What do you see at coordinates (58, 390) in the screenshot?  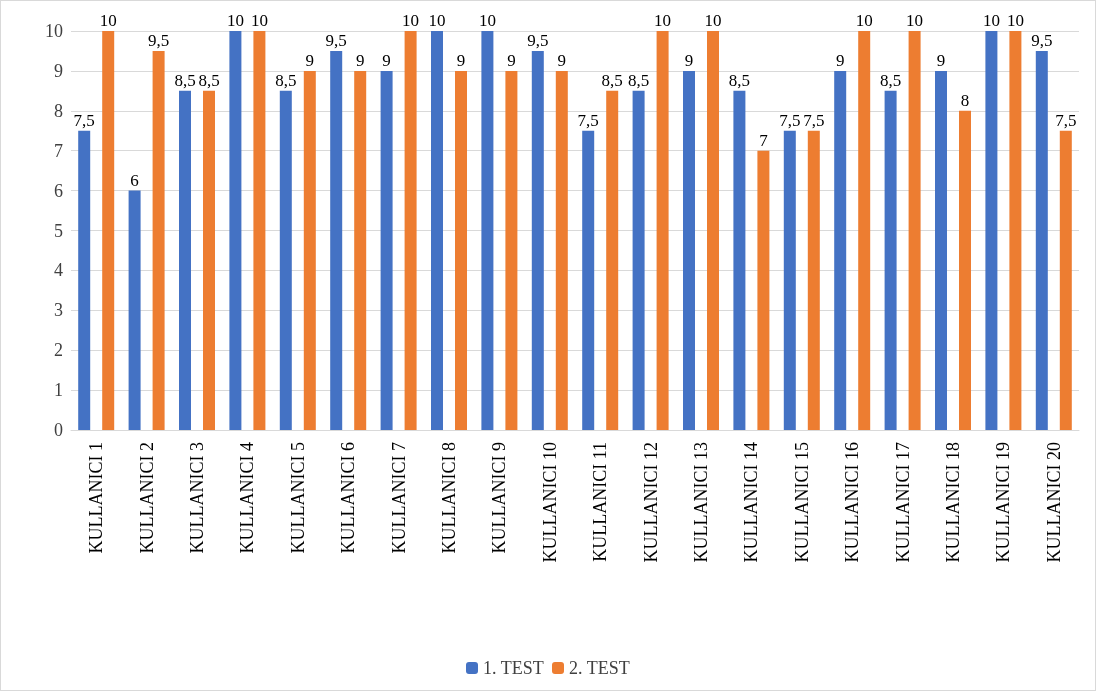 I see `y-tick-label: 1` at bounding box center [58, 390].